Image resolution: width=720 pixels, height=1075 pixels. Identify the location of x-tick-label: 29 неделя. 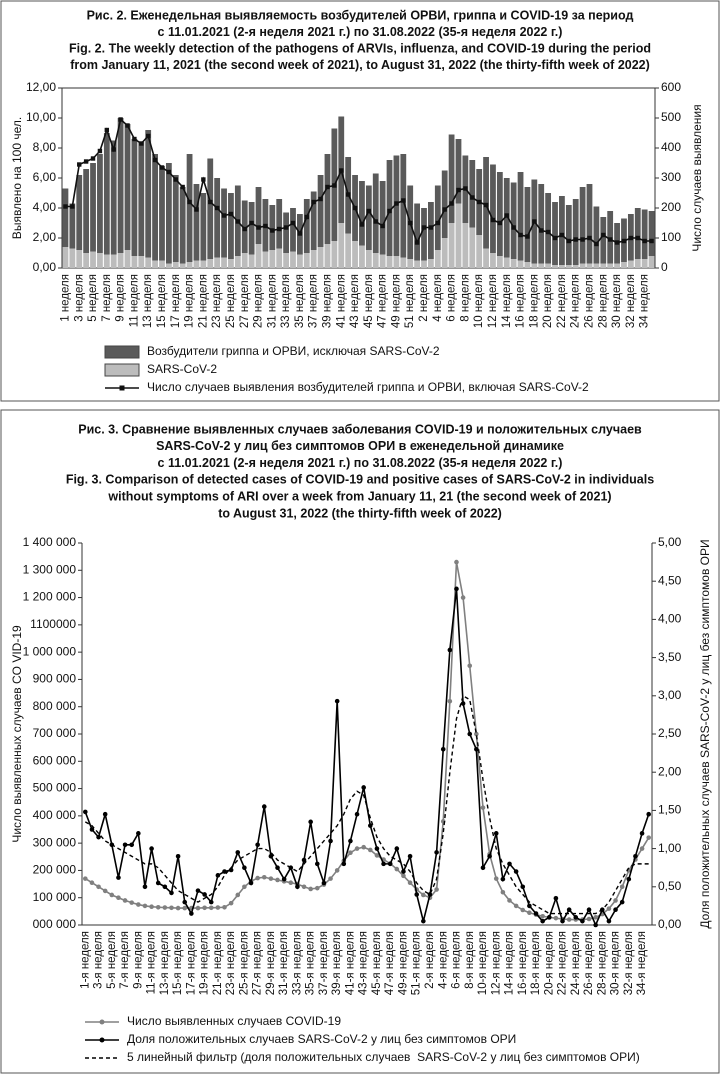
(259, 301).